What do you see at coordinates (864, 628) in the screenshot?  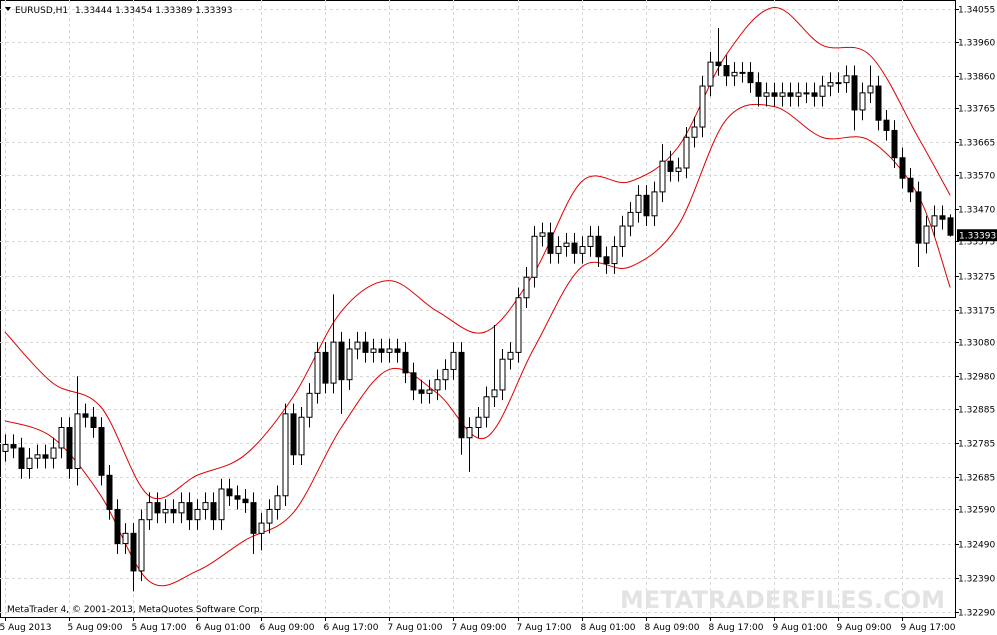 I see `x-tick-label: 9 Aug 09:00` at bounding box center [864, 628].